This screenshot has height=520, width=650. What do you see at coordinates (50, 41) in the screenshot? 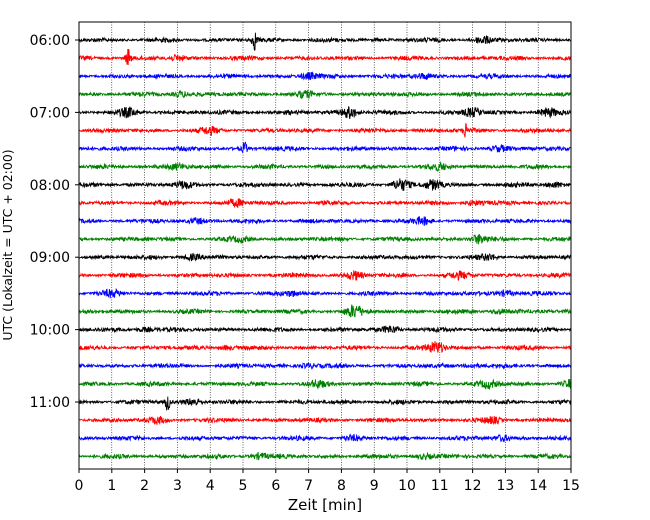
I see `y-tick-label: 06:00` at bounding box center [50, 41].